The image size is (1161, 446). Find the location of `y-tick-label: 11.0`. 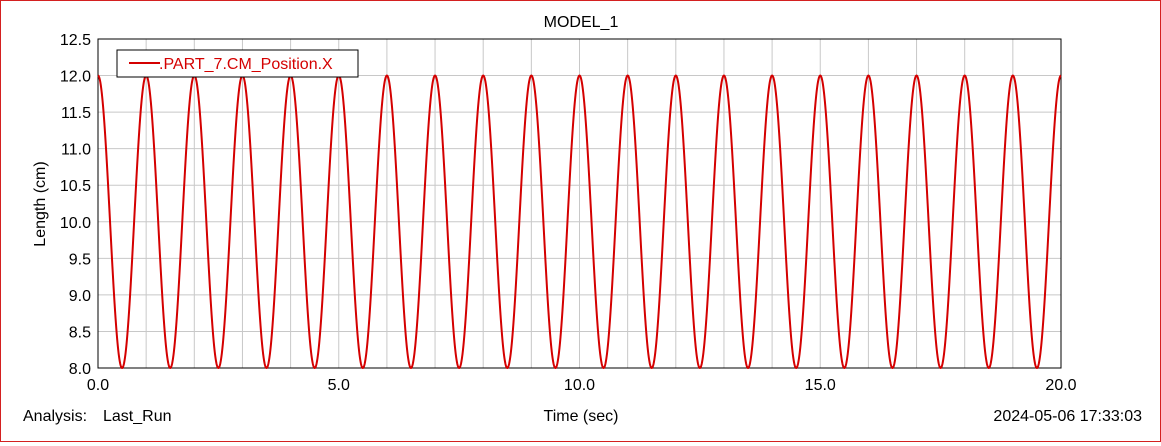

y-tick-label: 11.0 is located at coordinates (76, 150).